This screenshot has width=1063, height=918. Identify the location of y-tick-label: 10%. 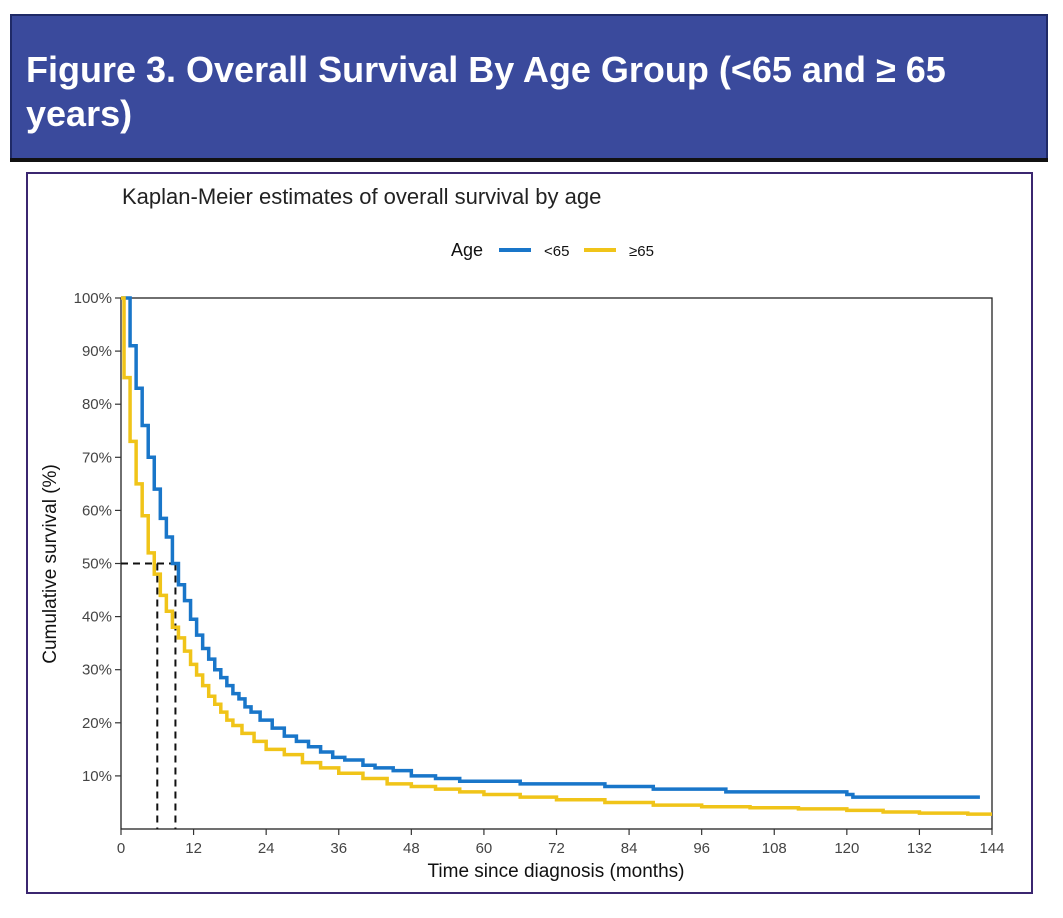
(97, 776).